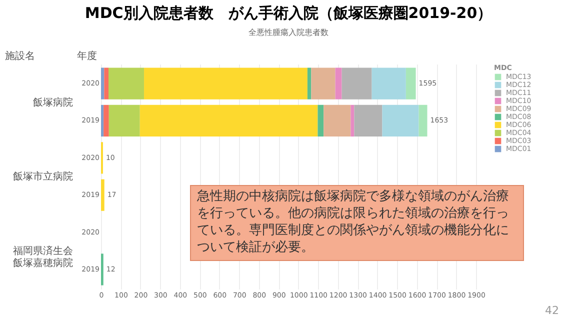 The image size is (569, 320). I want to click on chart-subtitle: 全悪性腫瘍入院患者数, so click(288, 32).